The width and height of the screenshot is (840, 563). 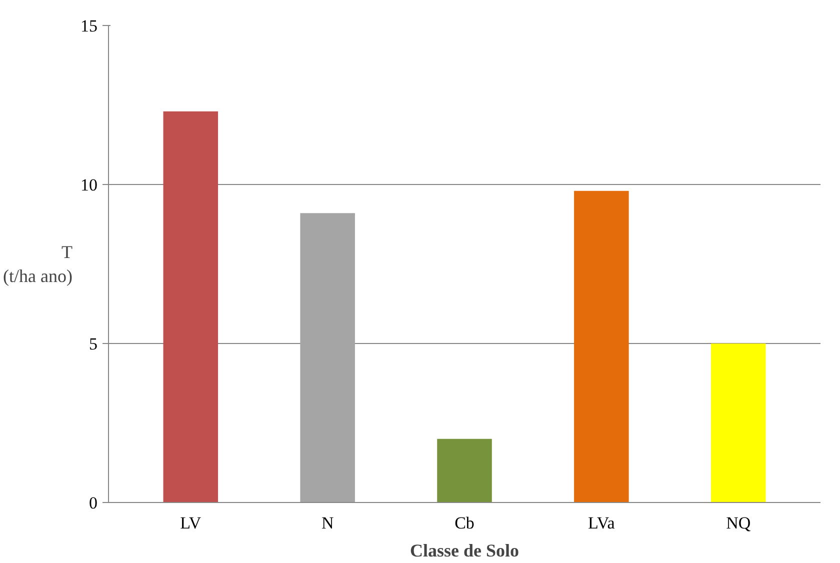 What do you see at coordinates (191, 523) in the screenshot?
I see `x-tick-label: LV` at bounding box center [191, 523].